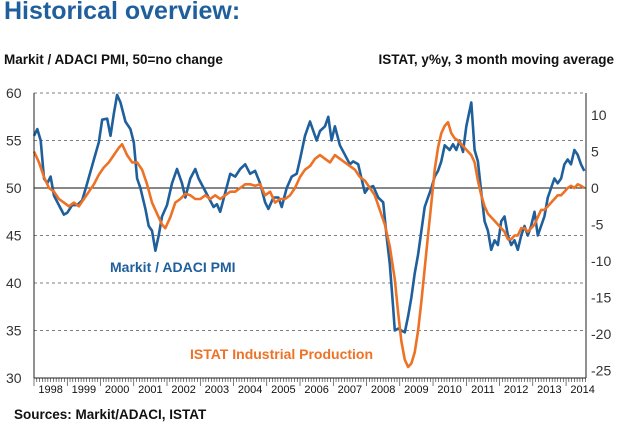  Describe the element at coordinates (601, 261) in the screenshot. I see `right-tick-label: -10` at that location.